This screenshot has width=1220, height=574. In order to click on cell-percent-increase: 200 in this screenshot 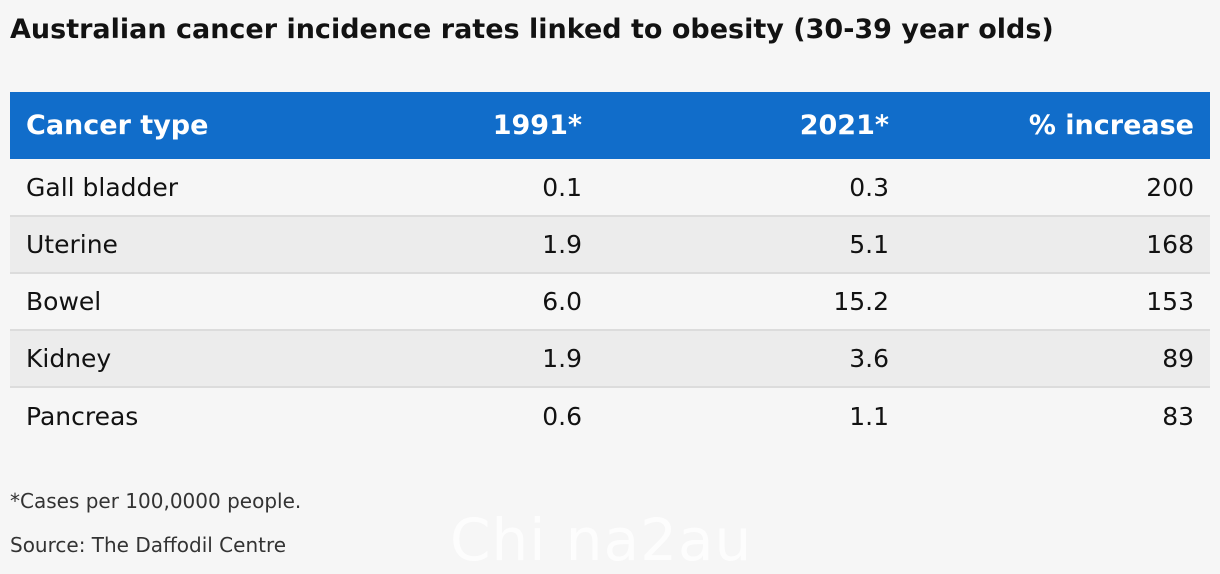, I will do `click(1170, 187)`.